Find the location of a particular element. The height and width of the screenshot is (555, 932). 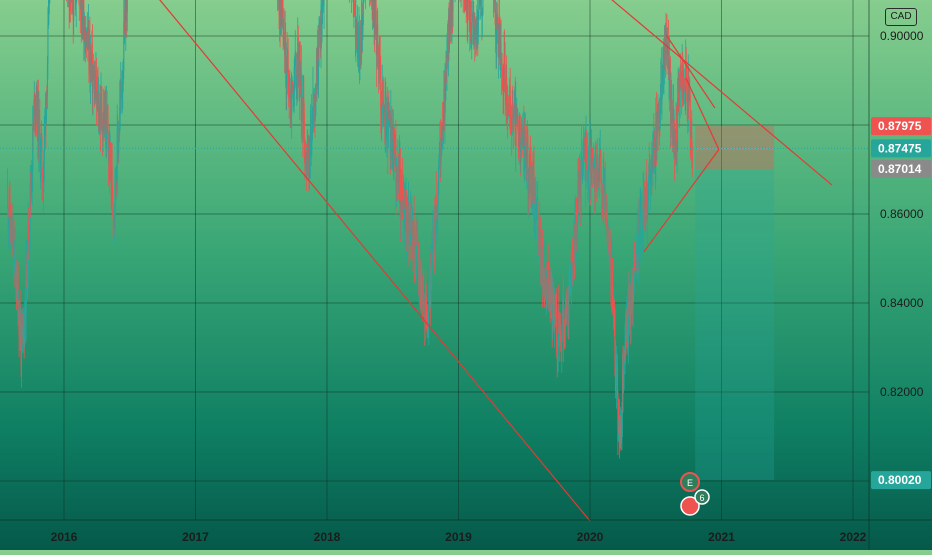

event-marker-count-label: 6 is located at coordinates (701, 498).